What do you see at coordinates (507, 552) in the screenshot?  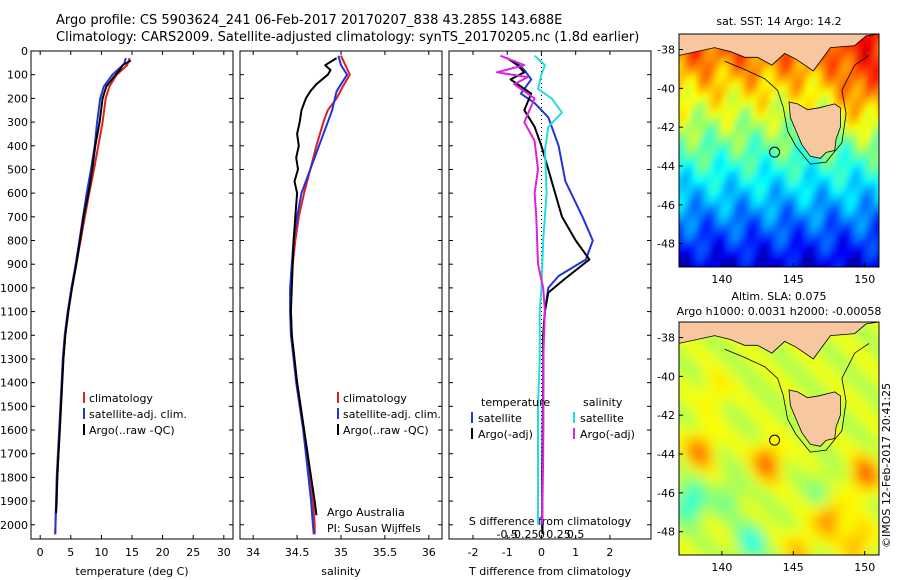 I see `x-tick-label: -1` at bounding box center [507, 552].